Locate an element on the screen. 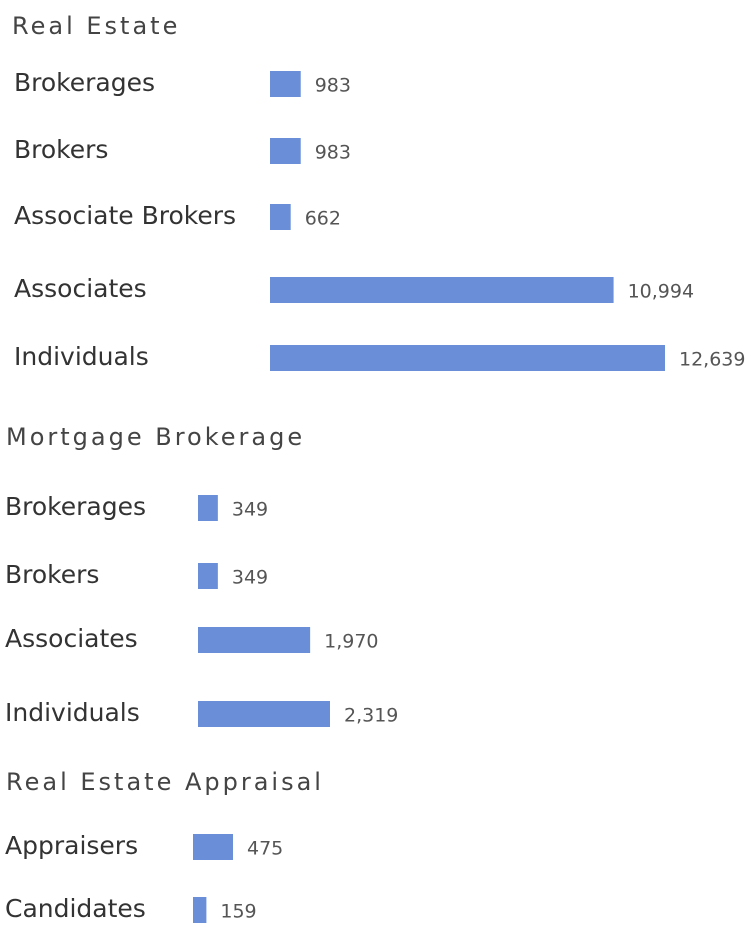 Image resolution: width=753 pixels, height=929 pixels. value-label: 662 is located at coordinates (323, 219).